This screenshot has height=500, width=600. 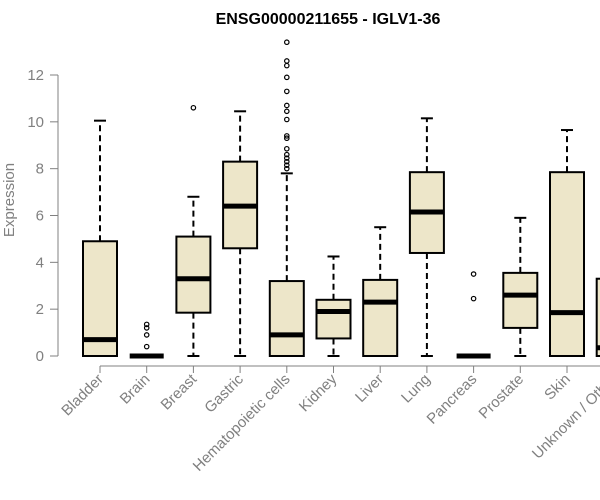 What do you see at coordinates (82, 395) in the screenshot?
I see `category-label: Bladder` at bounding box center [82, 395].